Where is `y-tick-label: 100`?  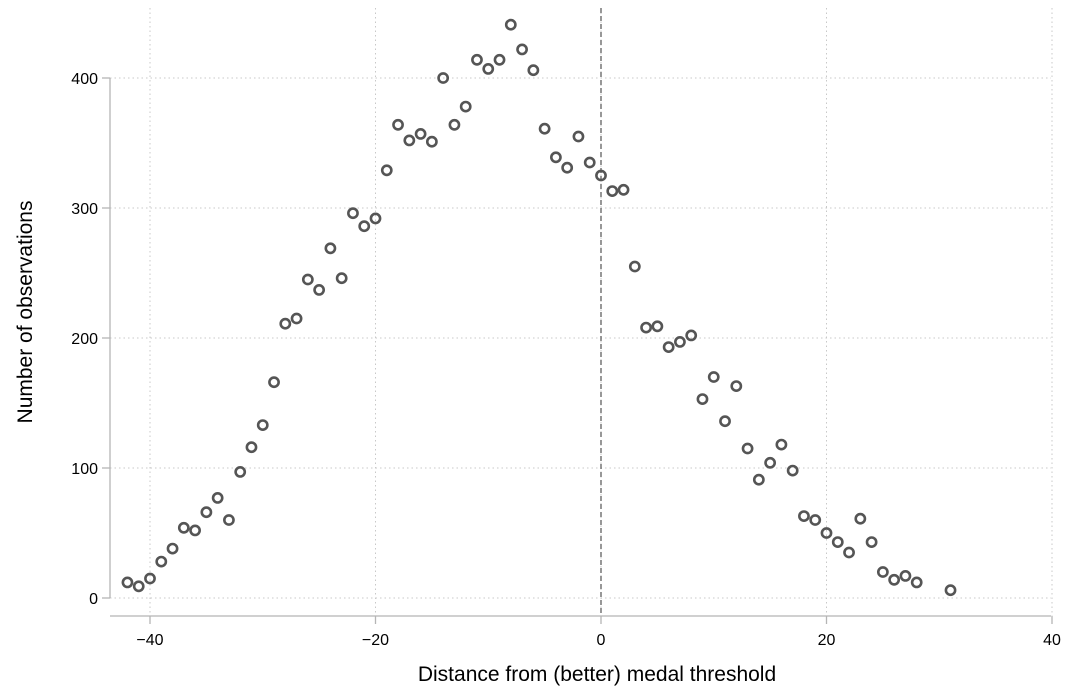
y-tick-label: 100 is located at coordinates (84, 469).